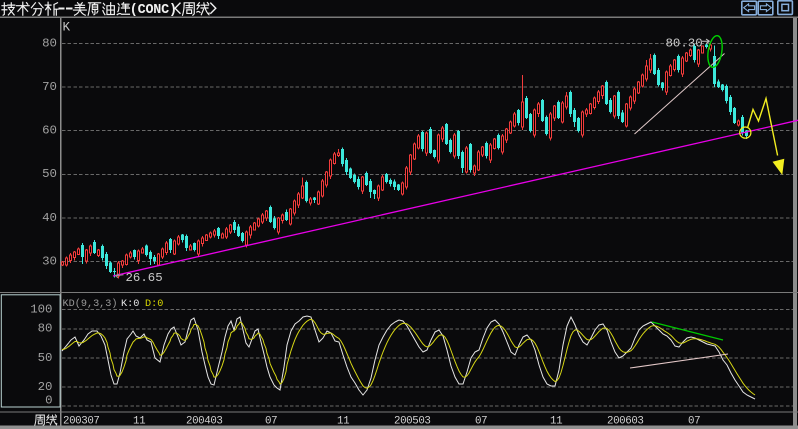 This screenshot has height=429, width=798. What do you see at coordinates (153, 10) in the screenshot?
I see `svg-text: (CONC)` at bounding box center [153, 10].